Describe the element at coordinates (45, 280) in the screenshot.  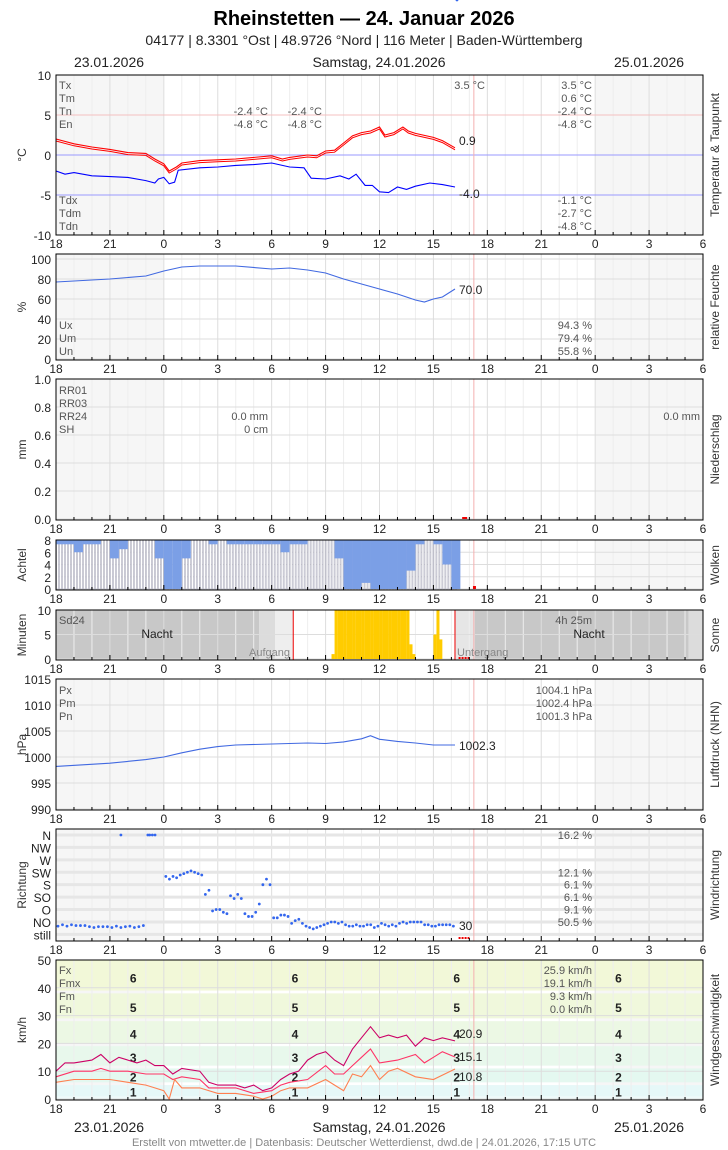
I see `y-tick-label: 80` at that location.